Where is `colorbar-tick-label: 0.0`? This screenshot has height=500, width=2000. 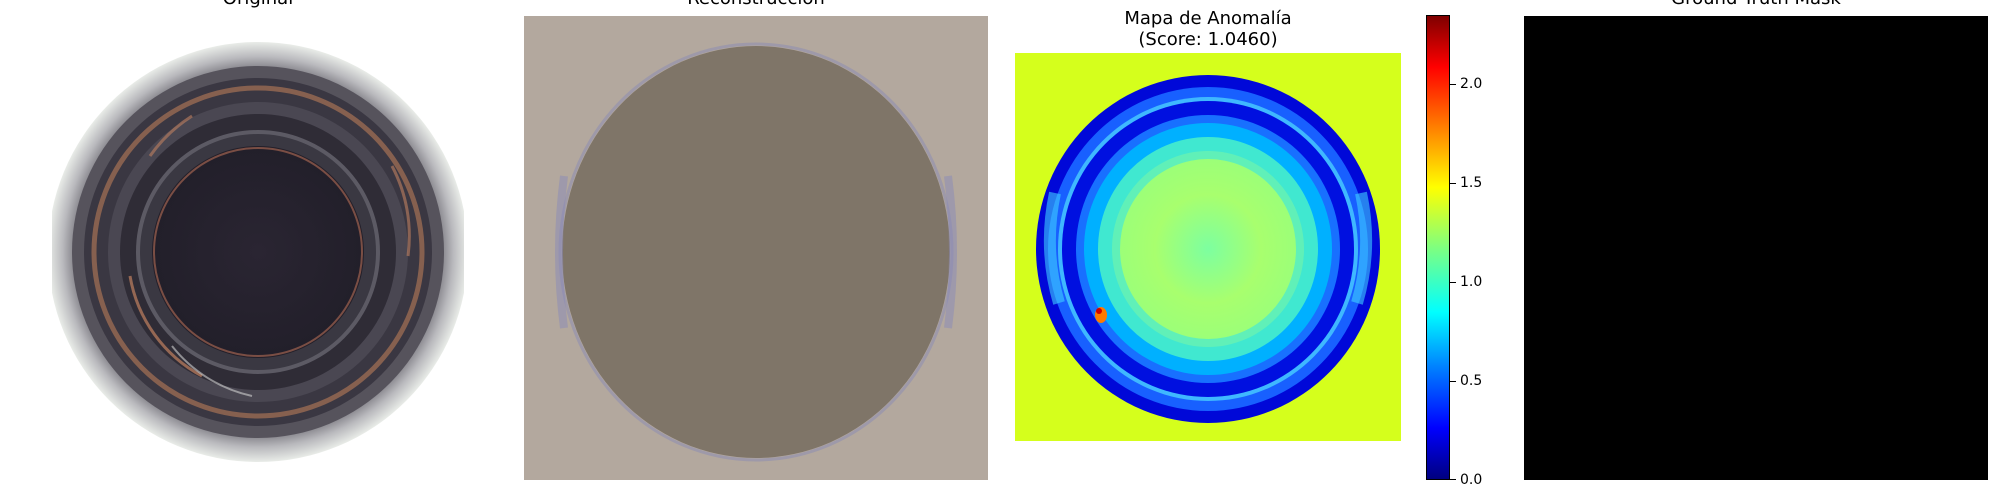
colorbar-tick-label: 0.0 is located at coordinates (1471, 480).